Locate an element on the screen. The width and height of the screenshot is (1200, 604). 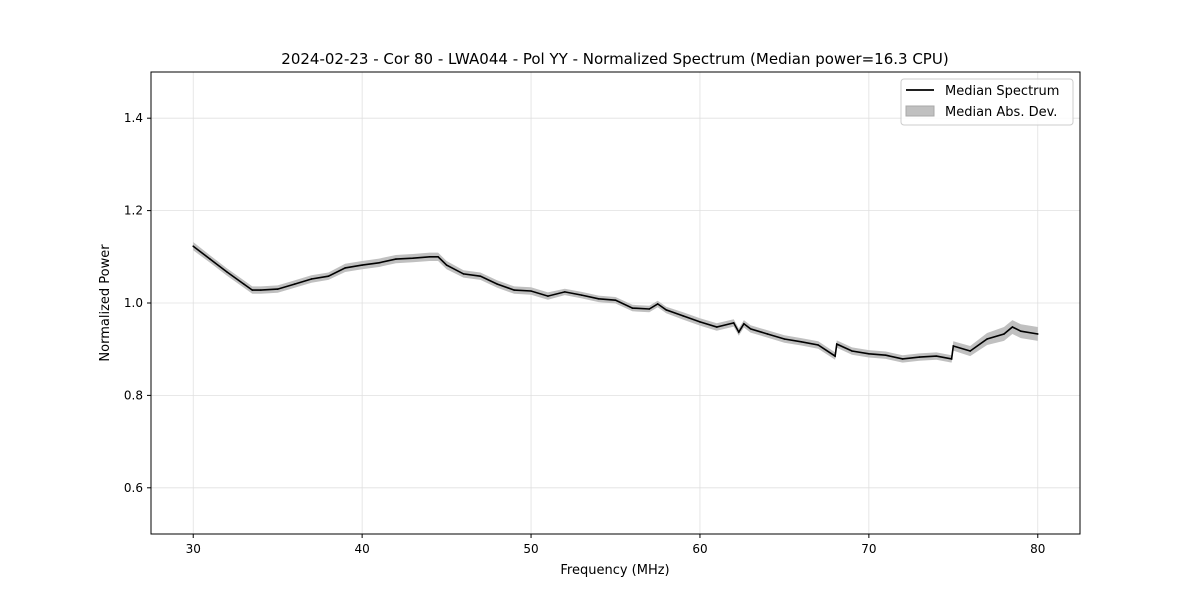
legend-label-median: Median Spectrum is located at coordinates (1002, 91).